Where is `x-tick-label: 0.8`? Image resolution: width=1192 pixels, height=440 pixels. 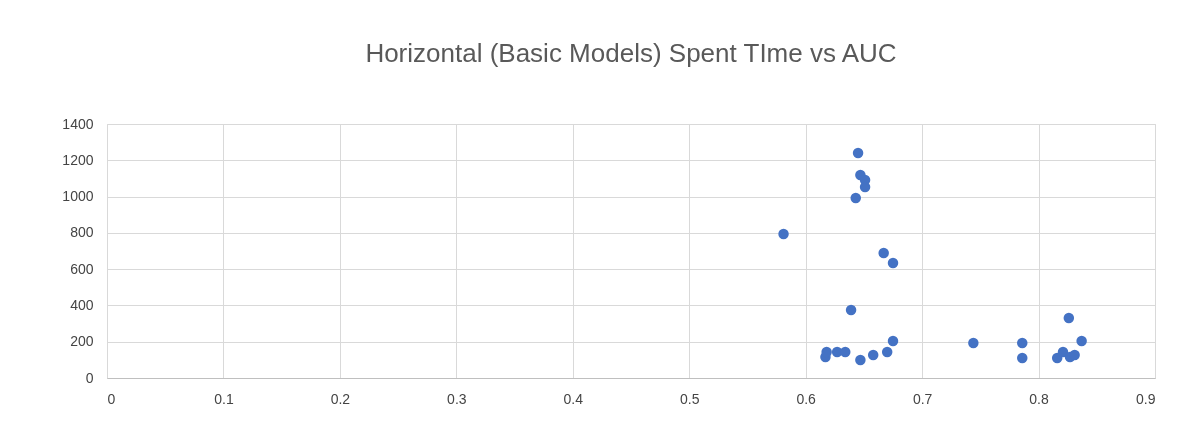 x-tick-label: 0.8 is located at coordinates (1039, 398).